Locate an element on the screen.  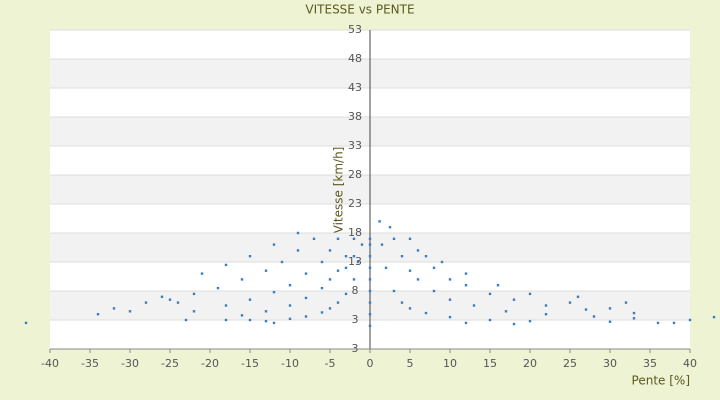
chart-title: VITESSE vs PENTE is located at coordinates (359, 10).